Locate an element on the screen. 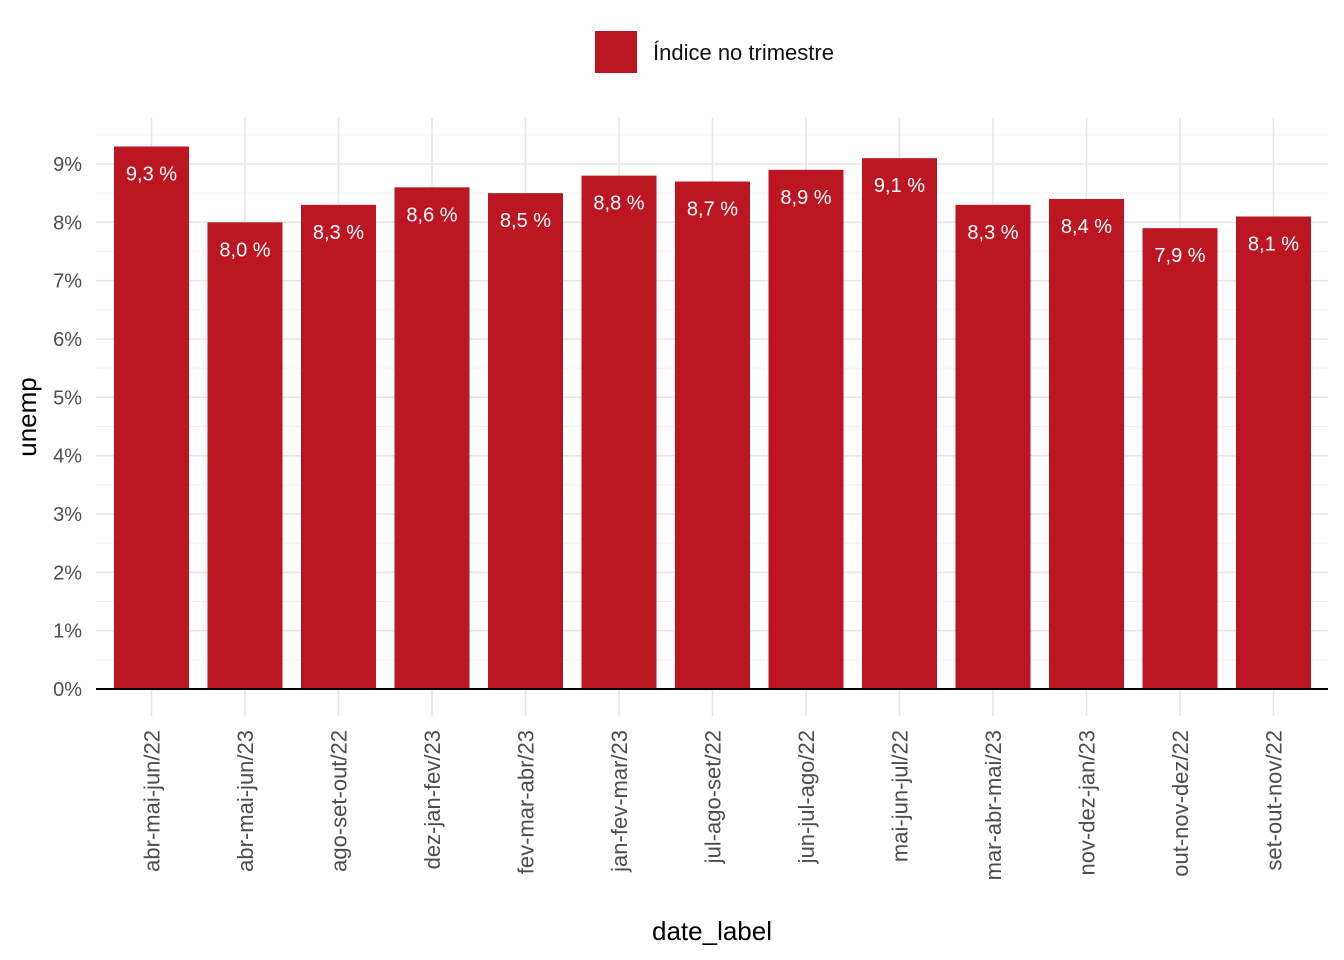 This screenshot has height=960, width=1344. x-tick-label: jul-ago-set/22 is located at coordinates (713, 797).